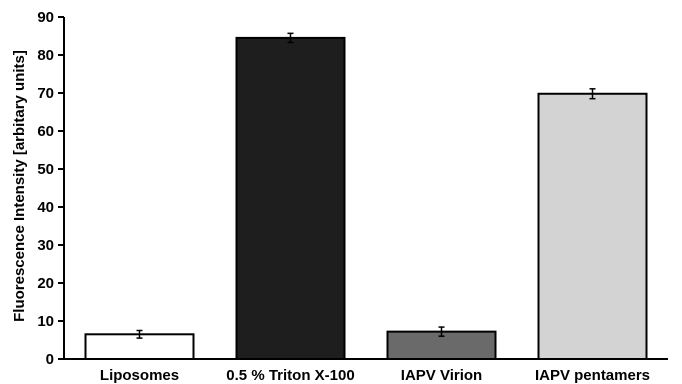  What do you see at coordinates (290, 375) in the screenshot?
I see `x-category-label: 0.5 % Triton X-100` at bounding box center [290, 375].